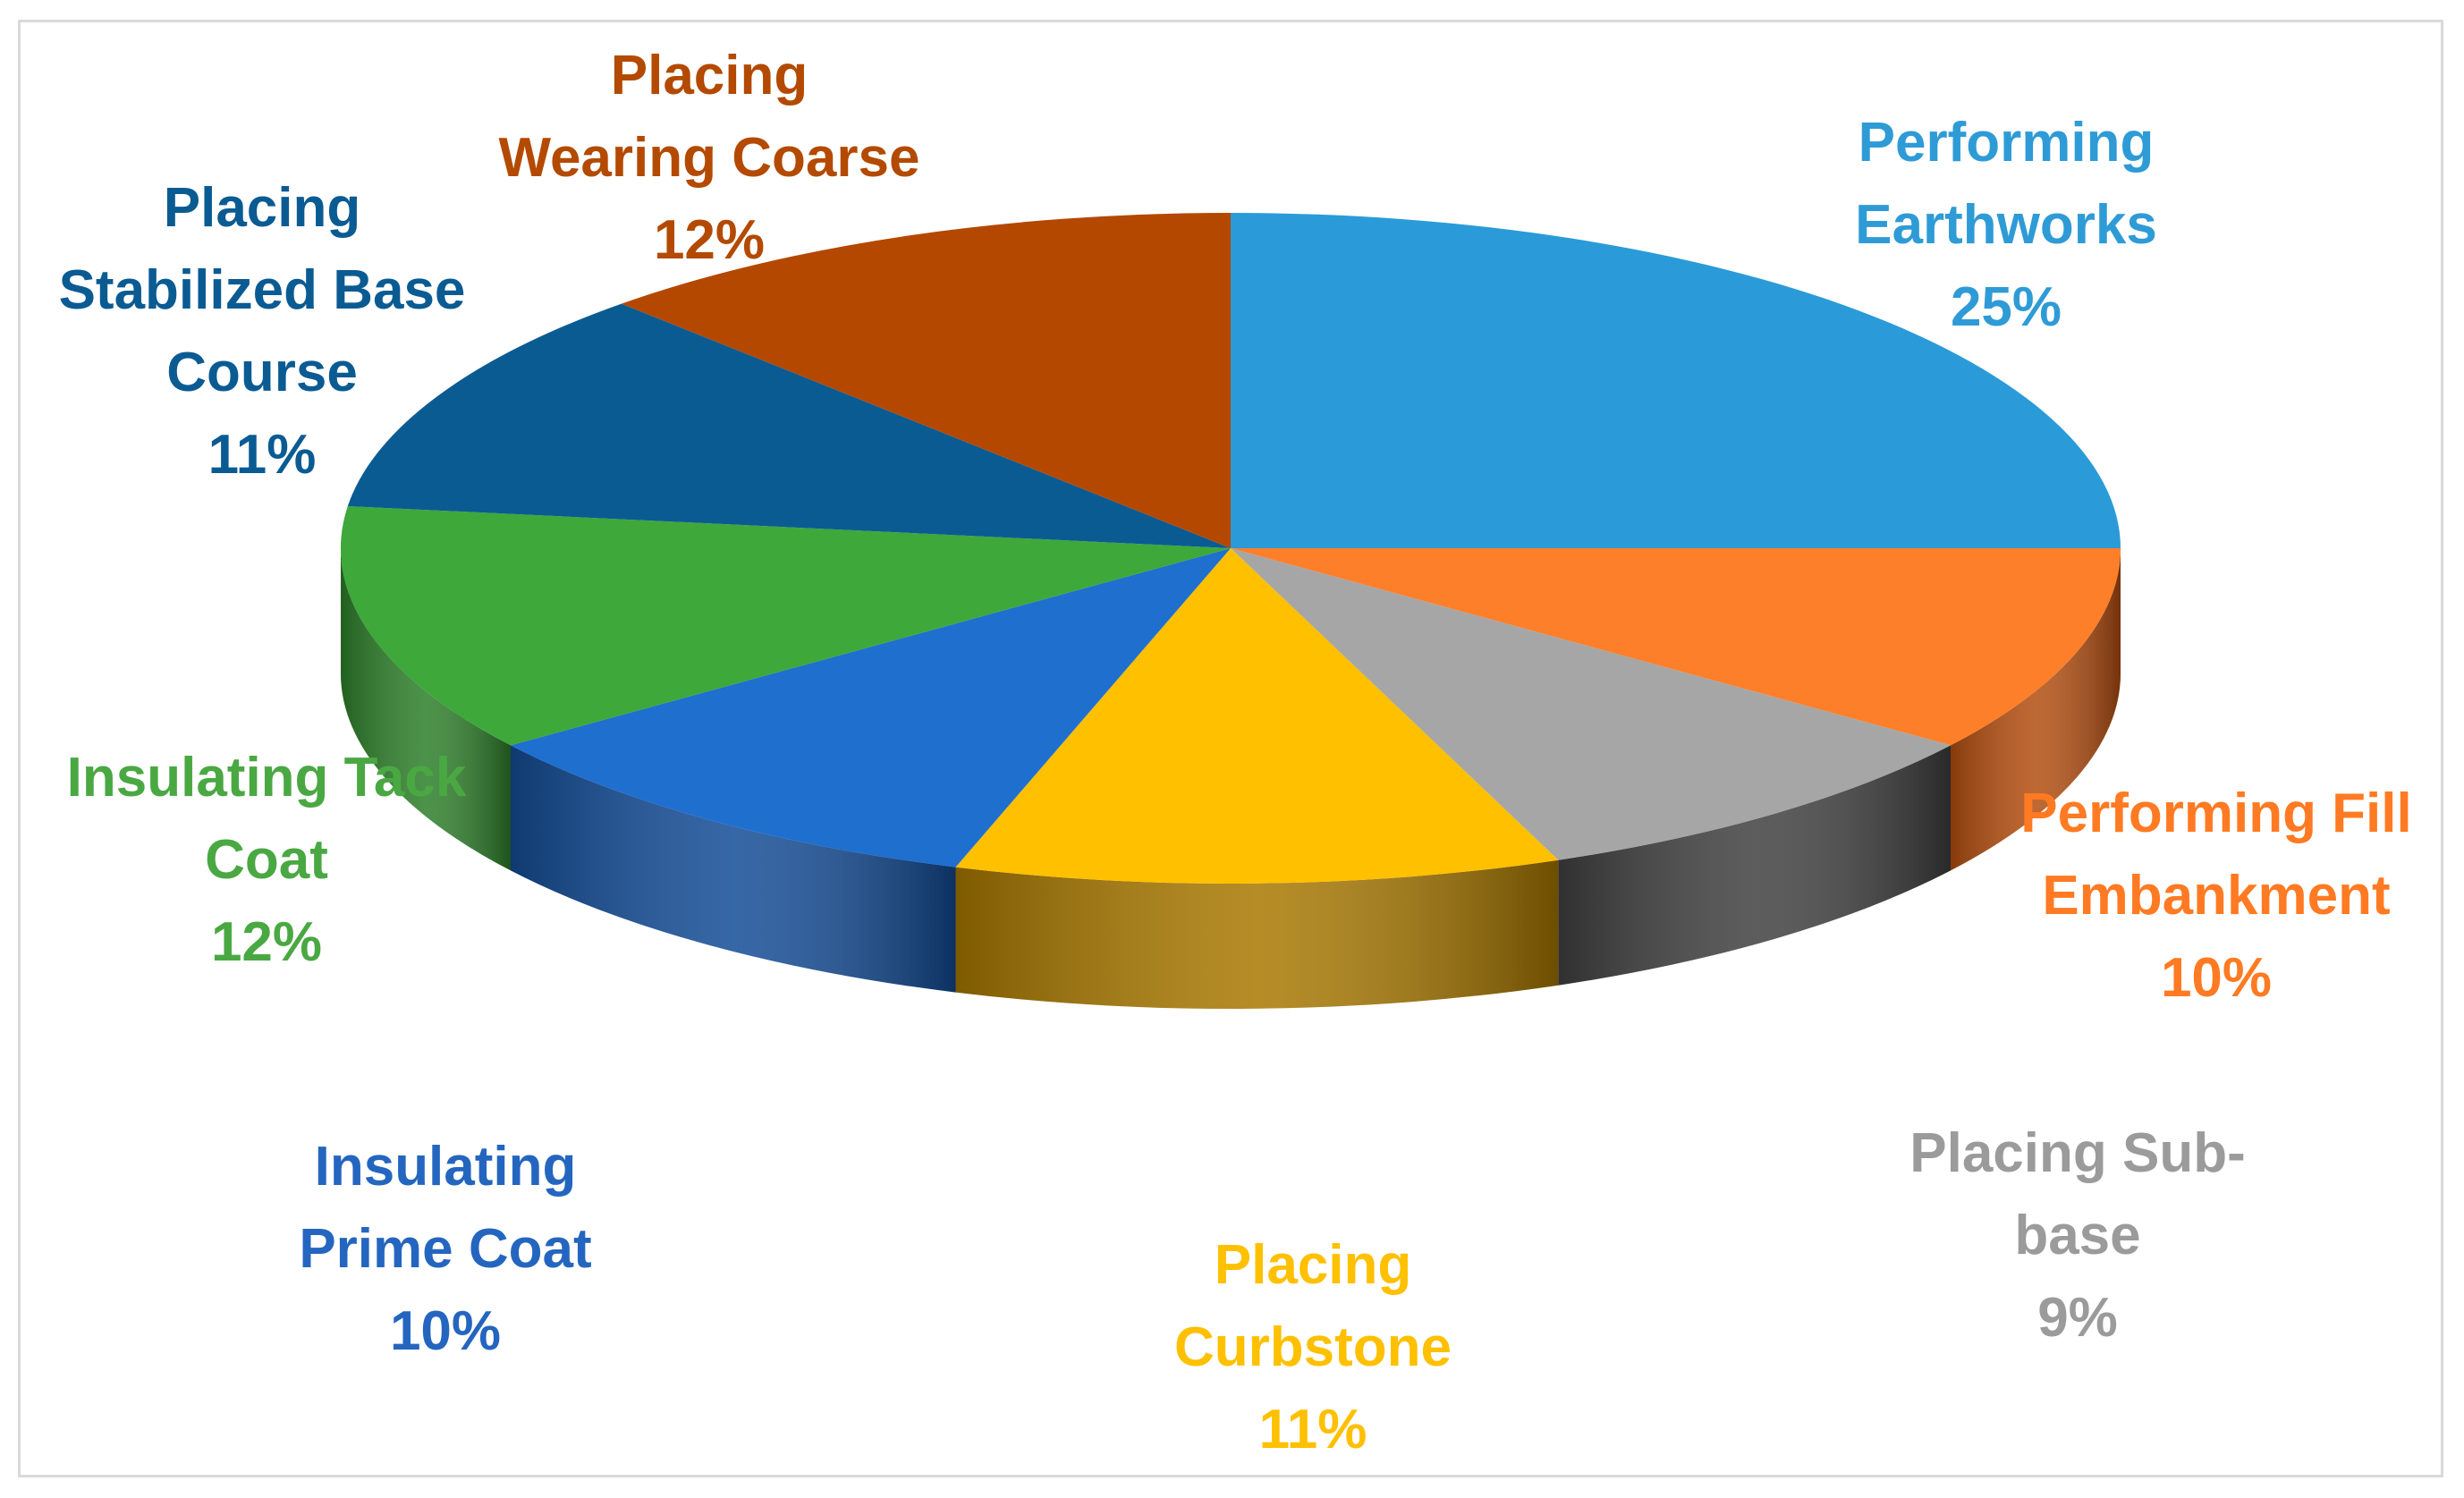 The width and height of the screenshot is (2464, 1498). Describe the element at coordinates (2007, 142) in the screenshot. I see `slice-category-label: Performing` at that location.